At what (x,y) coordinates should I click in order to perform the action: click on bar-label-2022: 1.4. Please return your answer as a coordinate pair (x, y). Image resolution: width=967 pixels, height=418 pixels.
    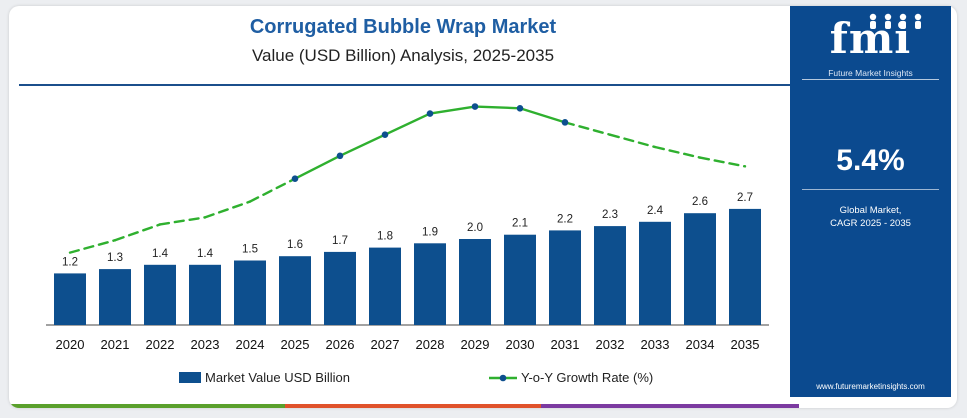
    Looking at the image, I should click on (160, 254).